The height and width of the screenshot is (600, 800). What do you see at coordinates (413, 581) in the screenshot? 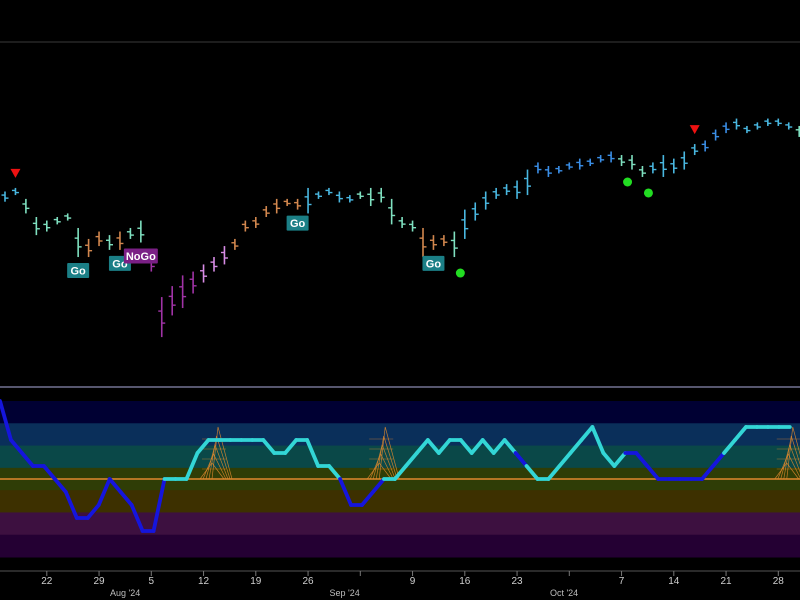
I see `x-tick-label: 9` at bounding box center [413, 581].